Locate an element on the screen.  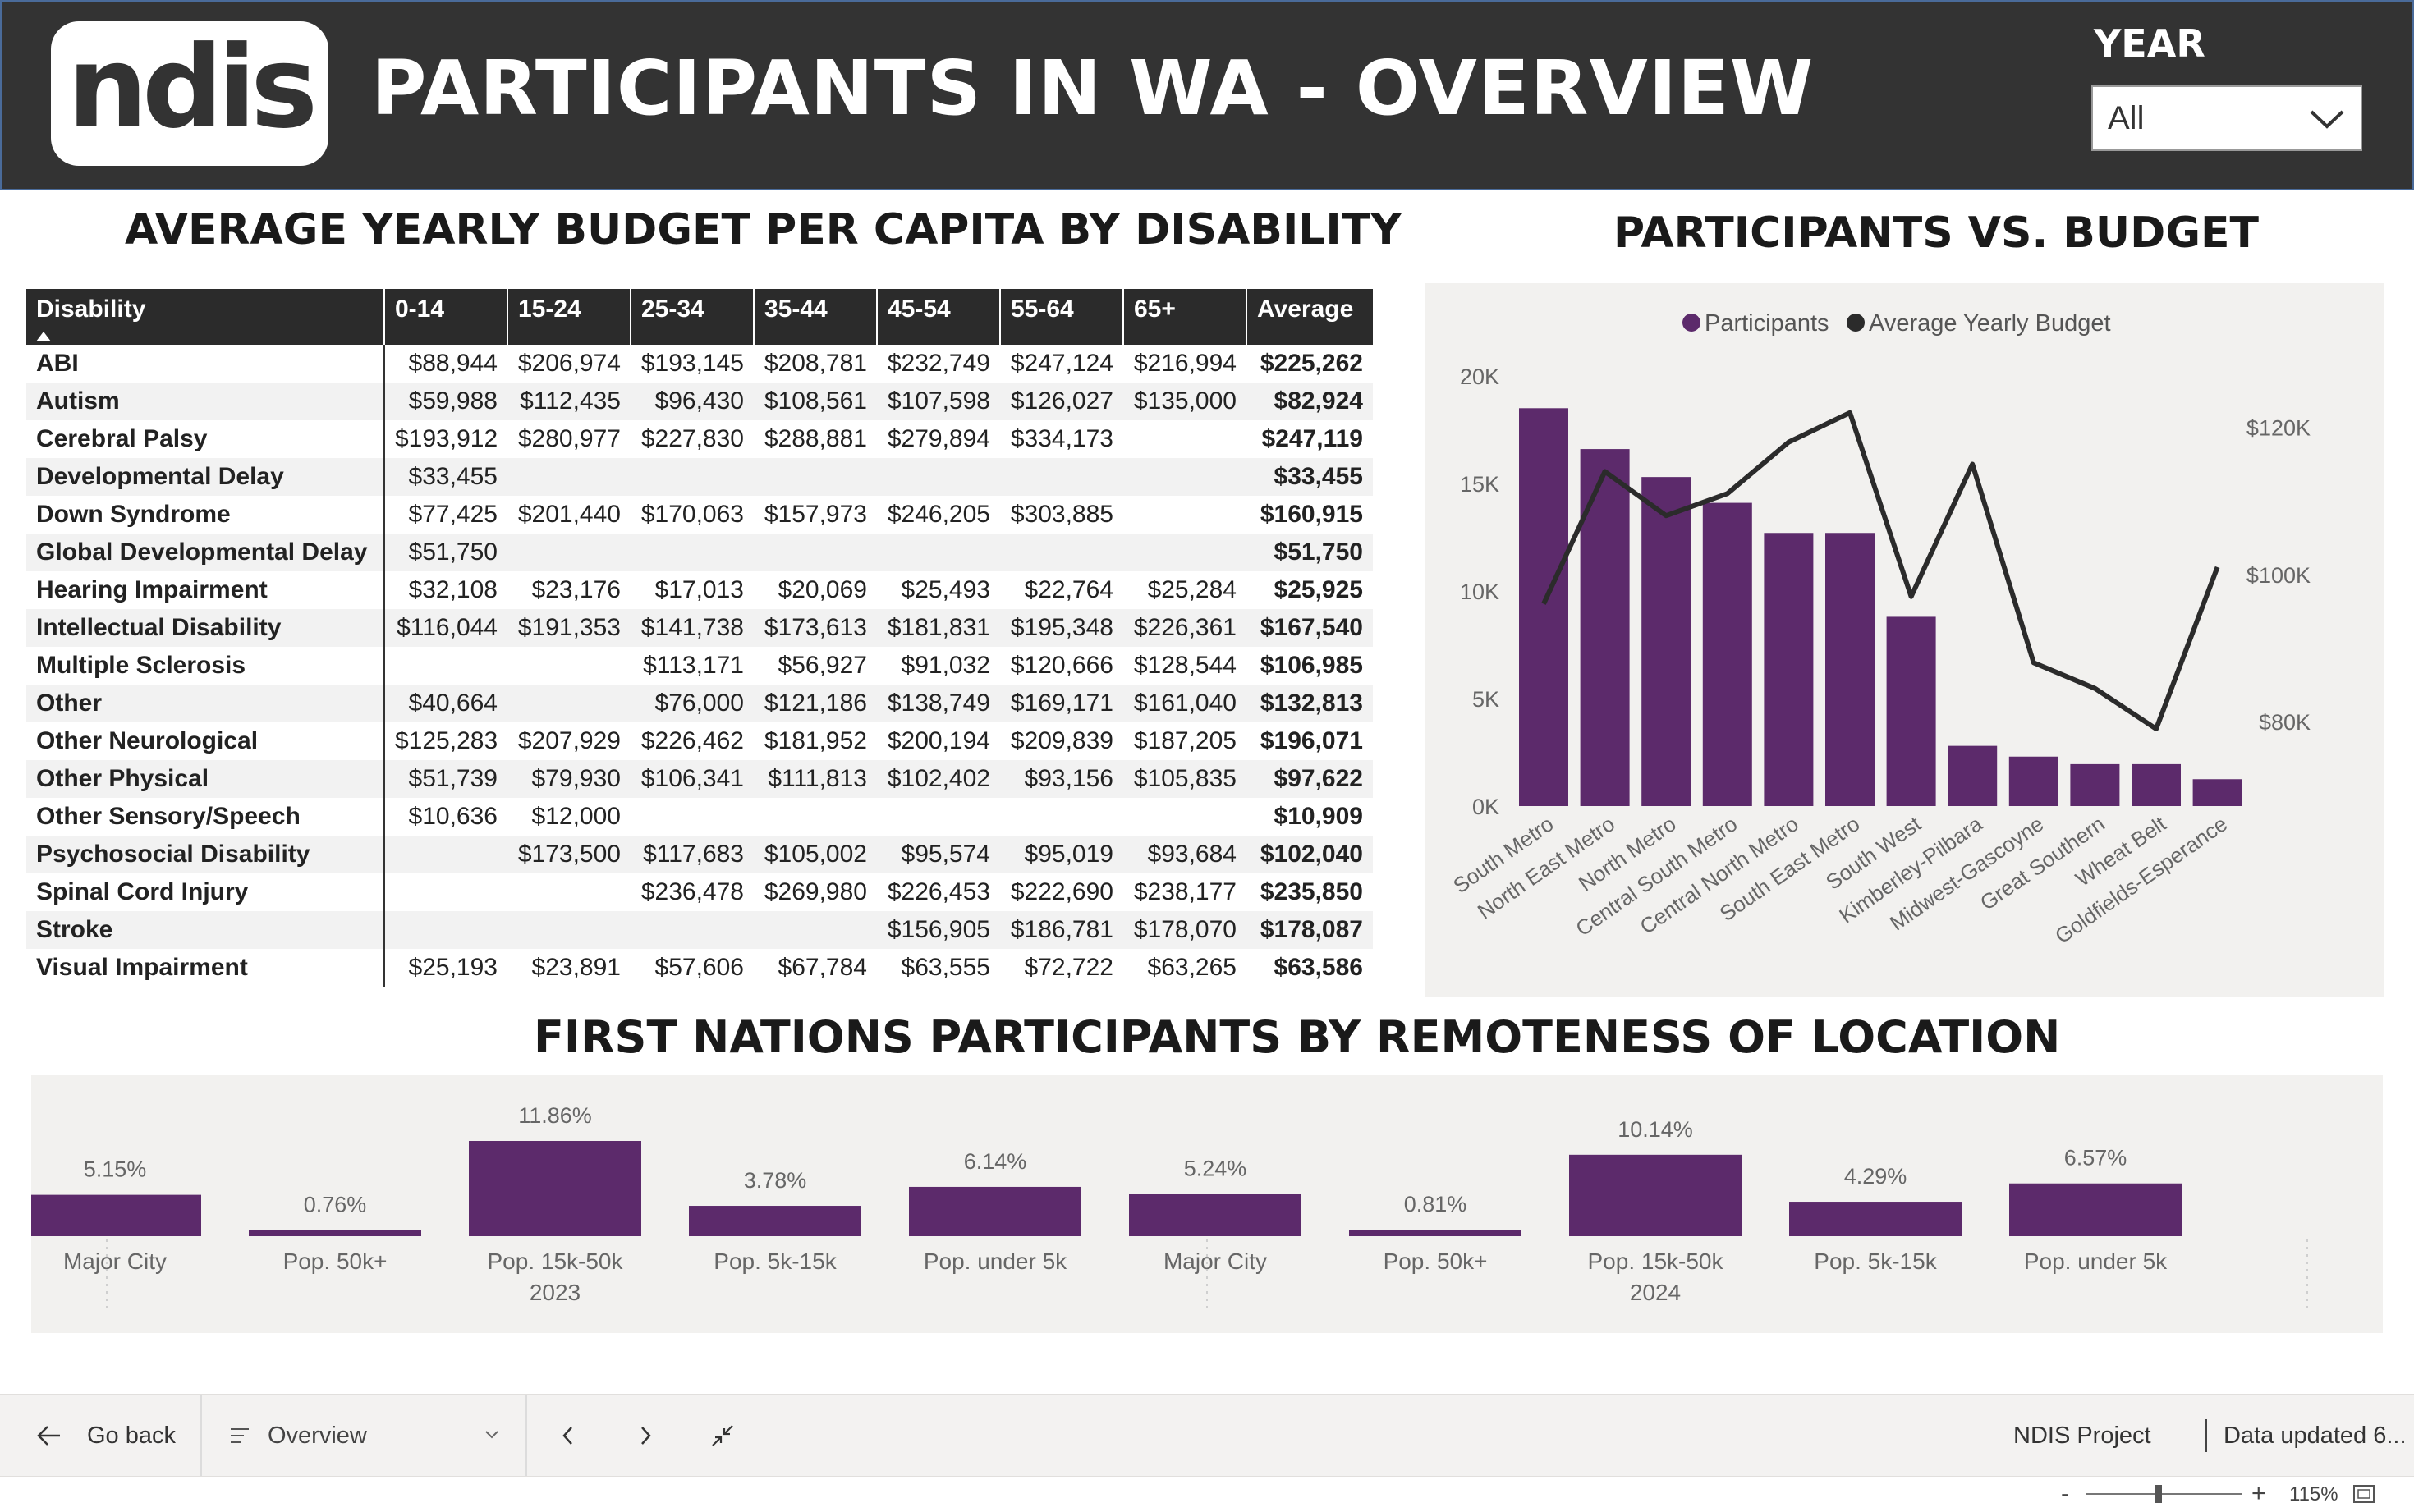
left-axis-tick-label: 0K is located at coordinates (1485, 807).